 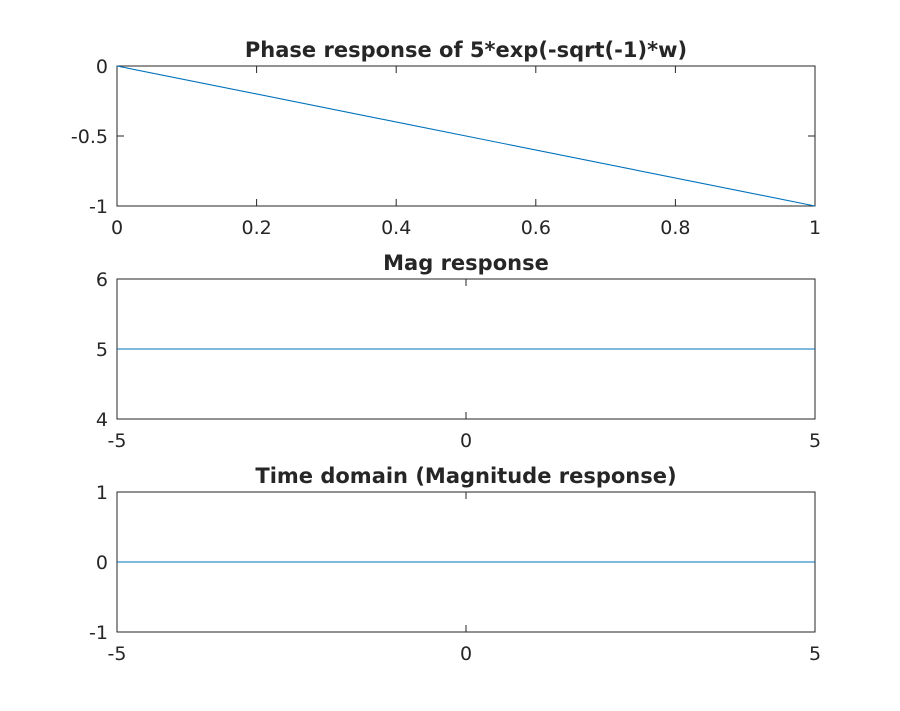 What do you see at coordinates (102, 280) in the screenshot?
I see `mag-response-y-tick-label: 6` at bounding box center [102, 280].